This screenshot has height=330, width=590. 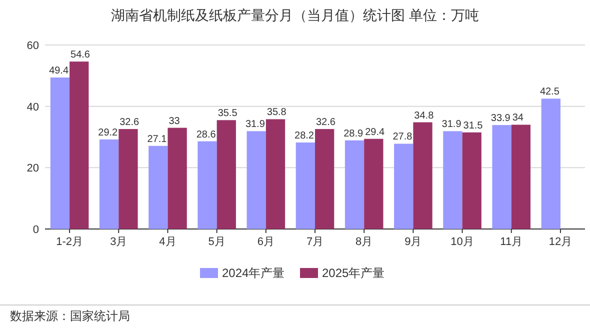 What do you see at coordinates (511, 242) in the screenshot?
I see `x-tick-label: 11月` at bounding box center [511, 242].